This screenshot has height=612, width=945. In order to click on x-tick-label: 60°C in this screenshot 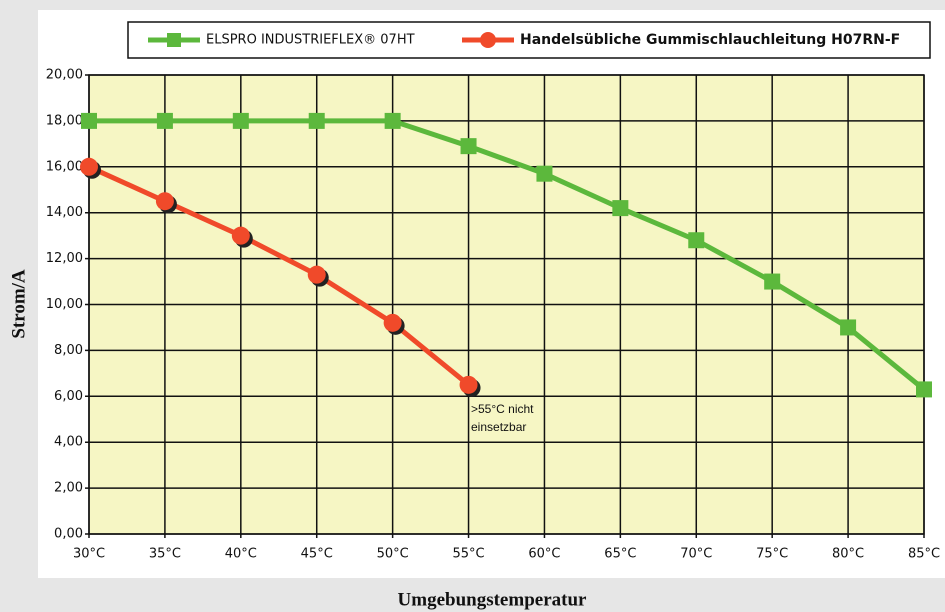, I will do `click(544, 554)`.